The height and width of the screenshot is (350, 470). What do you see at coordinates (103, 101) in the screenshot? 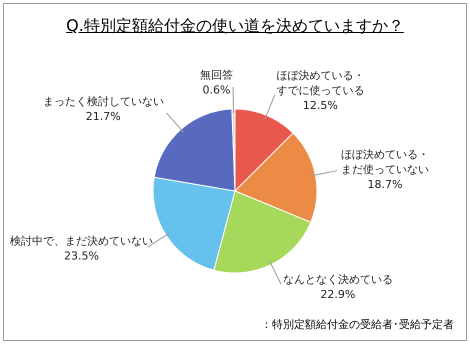
I see `slice-label: まったく検討していない` at bounding box center [103, 101].